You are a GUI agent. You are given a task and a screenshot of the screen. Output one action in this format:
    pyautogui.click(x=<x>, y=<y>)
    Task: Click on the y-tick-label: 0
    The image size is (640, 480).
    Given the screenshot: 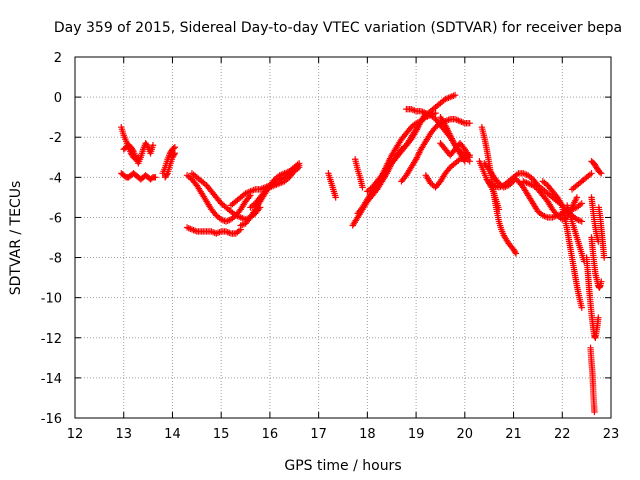 What is the action you would take?
    pyautogui.click(x=58, y=98)
    